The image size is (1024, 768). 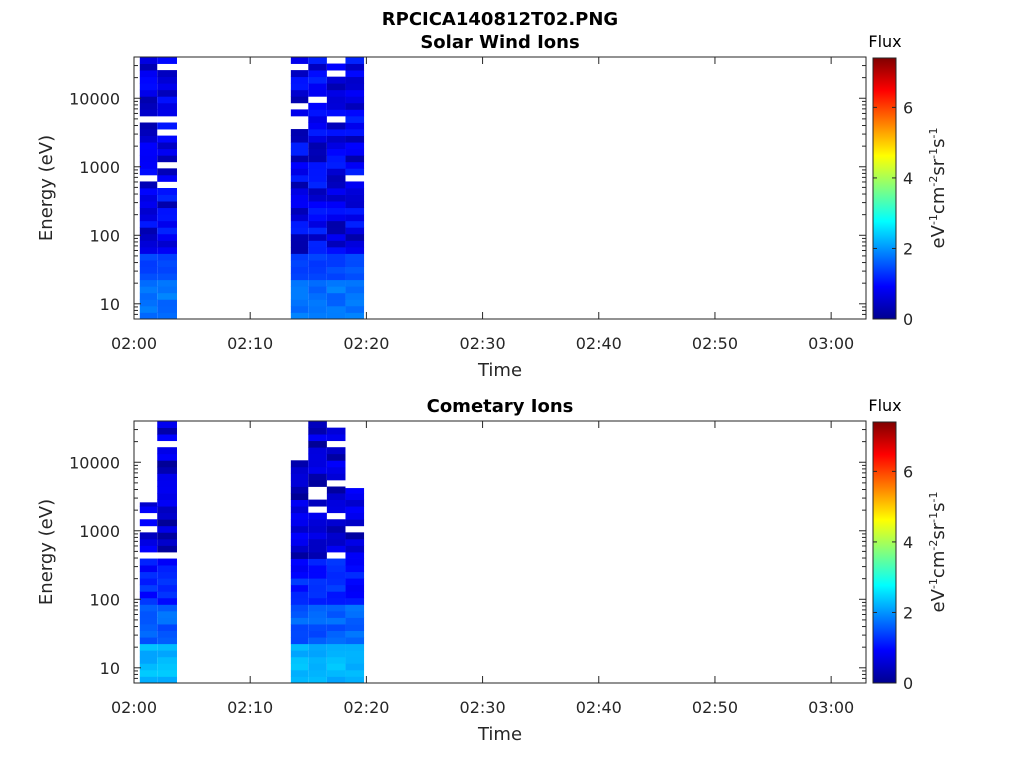 I want to click on colorbar-ticks: 0 2 4 6, so click(x=893, y=213).